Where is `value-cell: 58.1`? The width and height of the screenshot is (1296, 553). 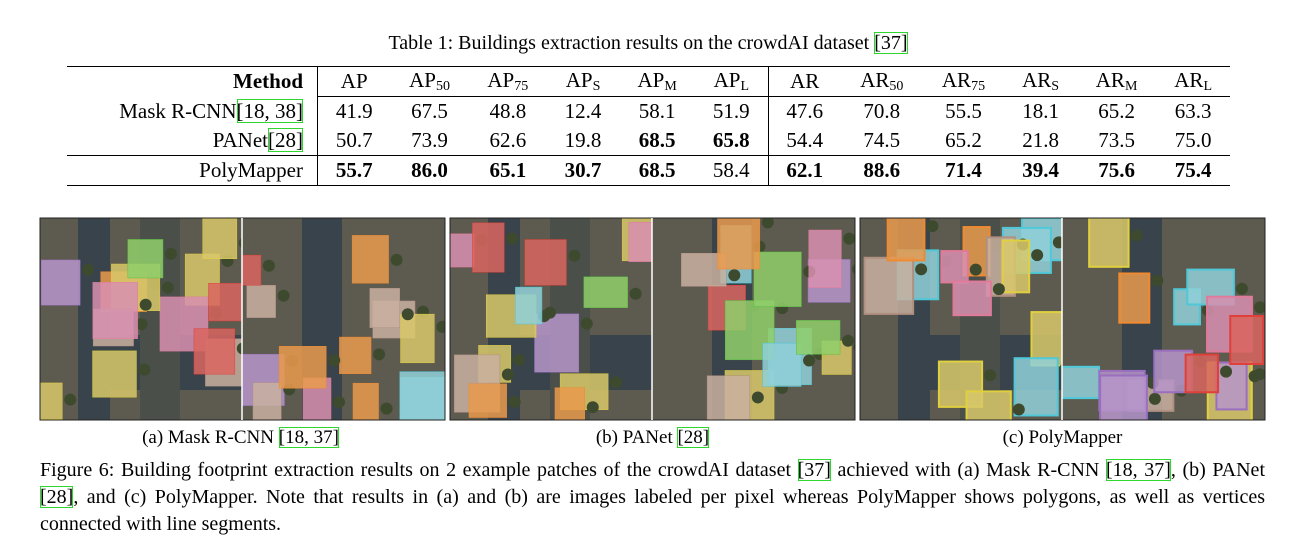
value-cell: 58.1 is located at coordinates (657, 111).